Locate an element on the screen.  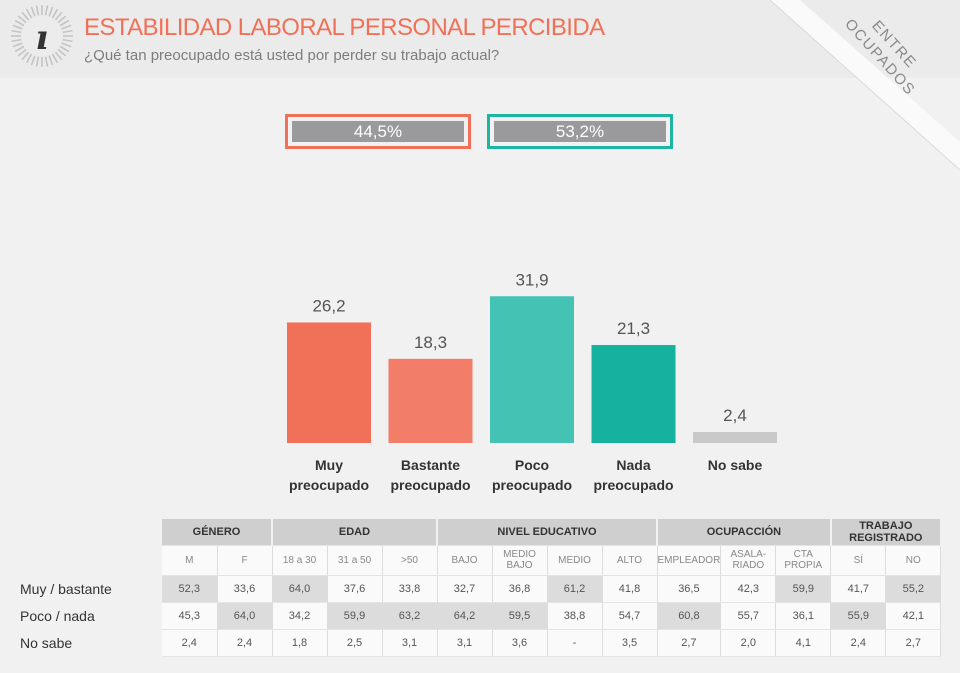
column-group-header: GÉNERO is located at coordinates (217, 532).